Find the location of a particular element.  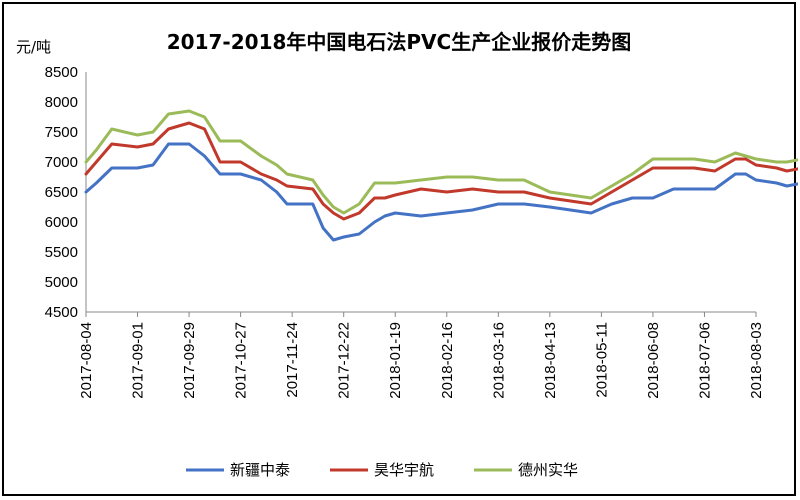

legend-label-3: 德州实华 is located at coordinates (548, 470).